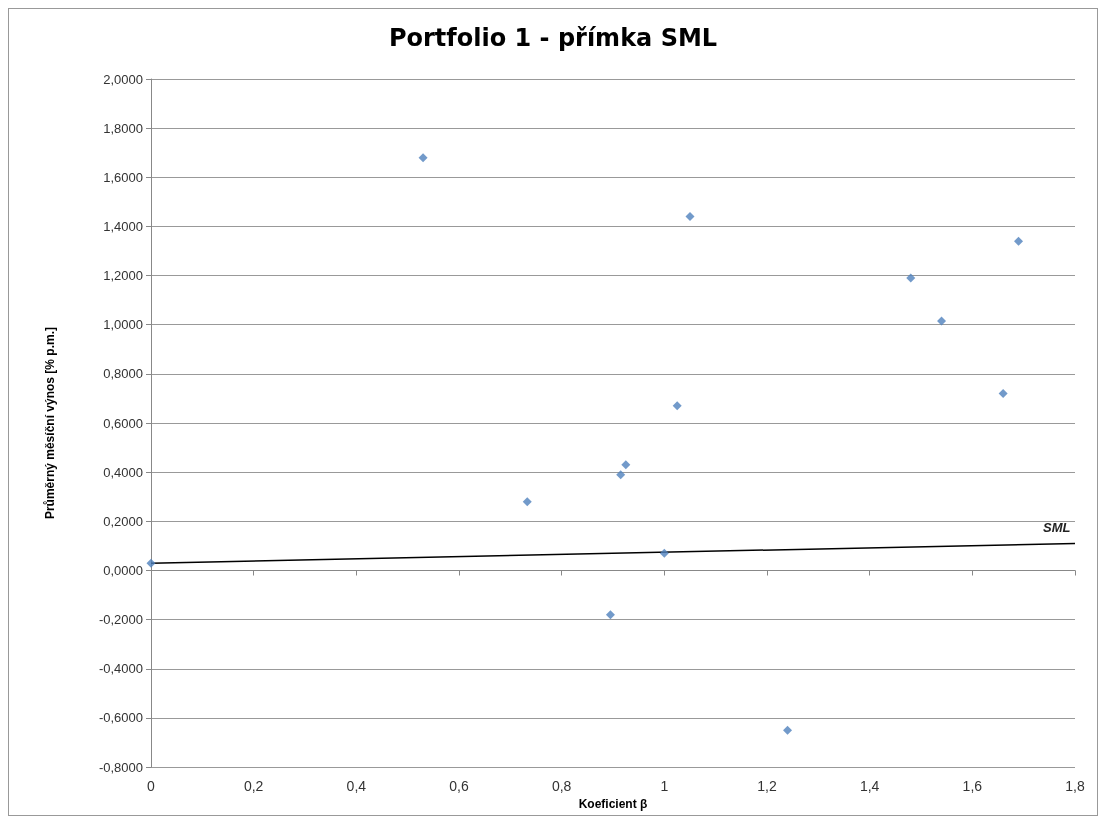 The width and height of the screenshot is (1110, 828). What do you see at coordinates (356, 786) in the screenshot?
I see `x-tick-label: 0,4` at bounding box center [356, 786].